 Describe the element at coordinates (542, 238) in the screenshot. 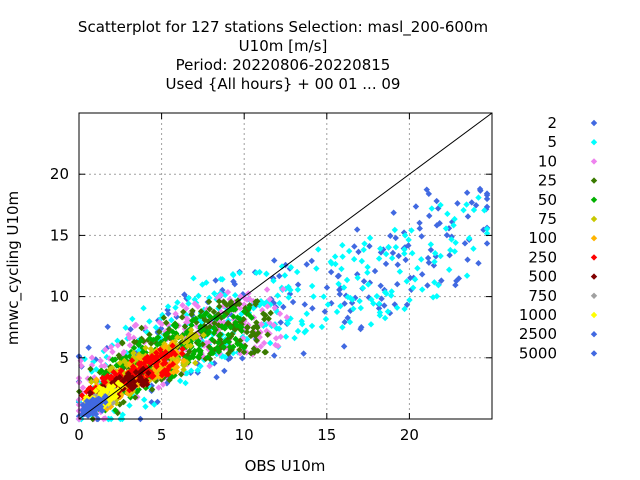

I see `legend-label: 100` at that location.